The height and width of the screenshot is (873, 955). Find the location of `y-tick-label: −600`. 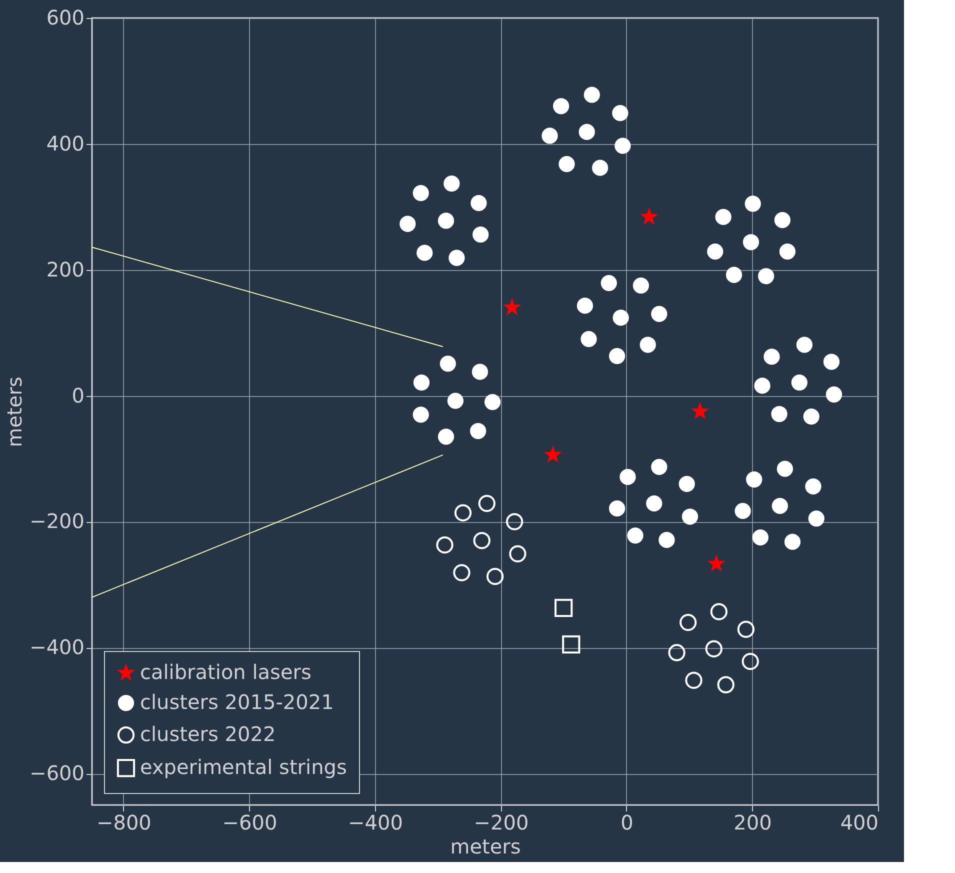

y-tick-label: −600 is located at coordinates (57, 773).